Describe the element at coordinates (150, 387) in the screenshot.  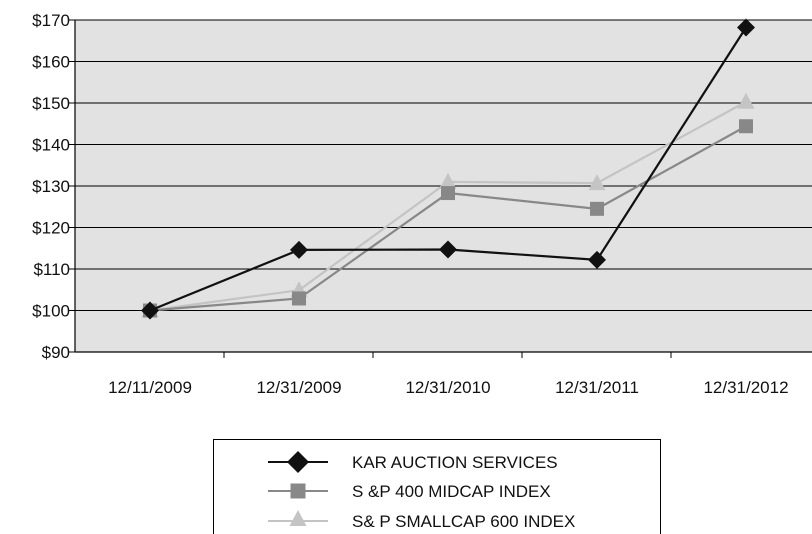
I see `x-tick-label: 12/11/2009` at that location.